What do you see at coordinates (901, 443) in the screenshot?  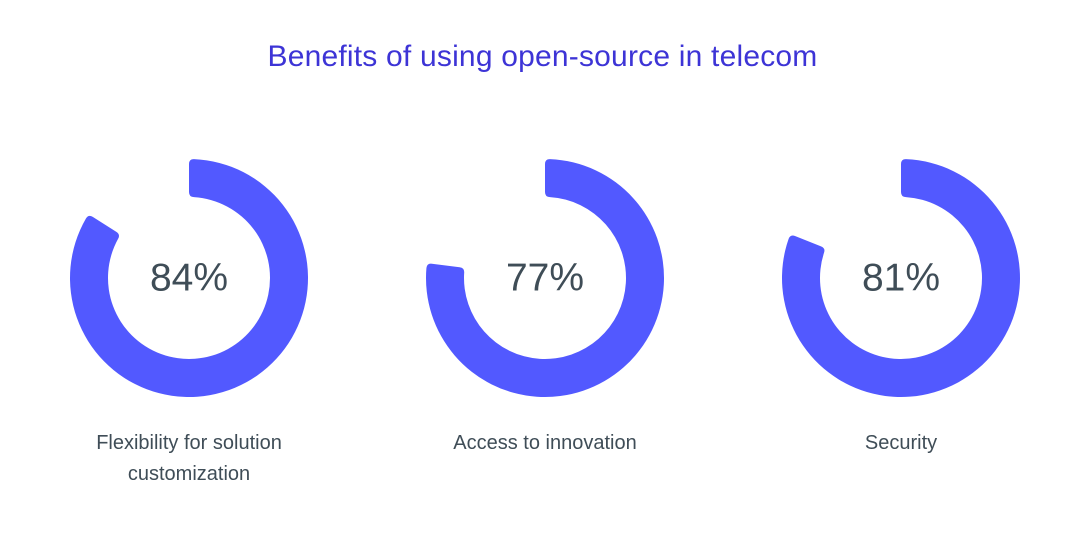 I see `donut-label-security: Security` at bounding box center [901, 443].